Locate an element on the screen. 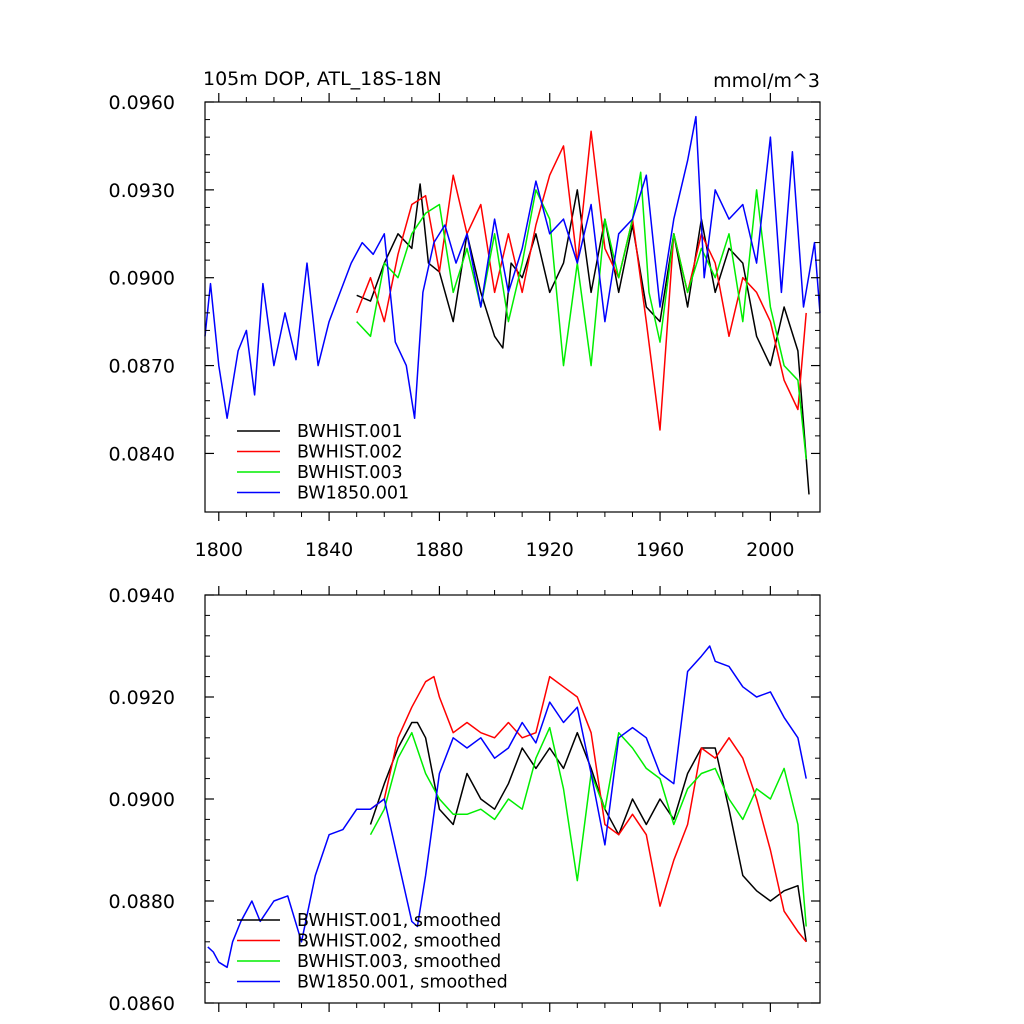  x-tick-label: 1960 is located at coordinates (660, 550).